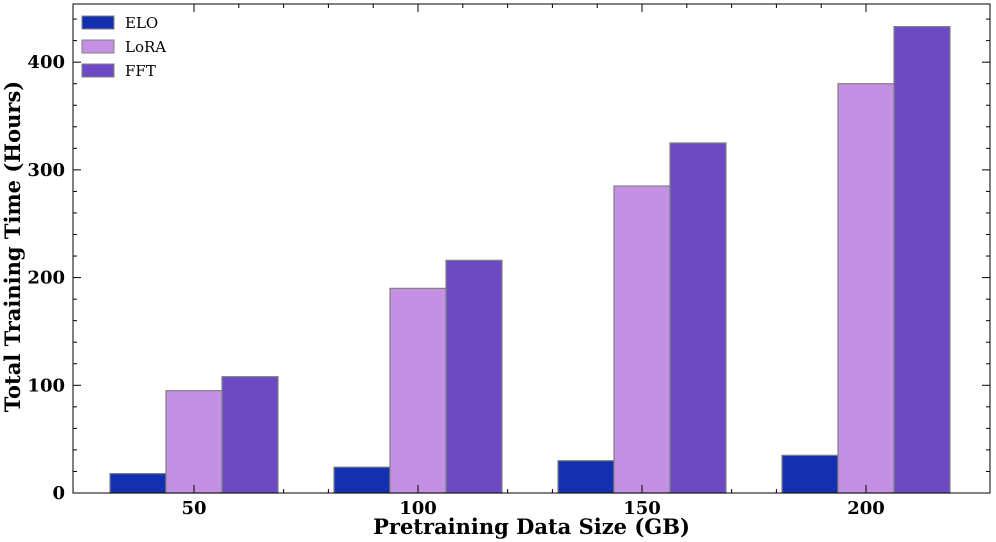  Describe the element at coordinates (140, 71) in the screenshot. I see `legend-label-fft: FFT` at that location.